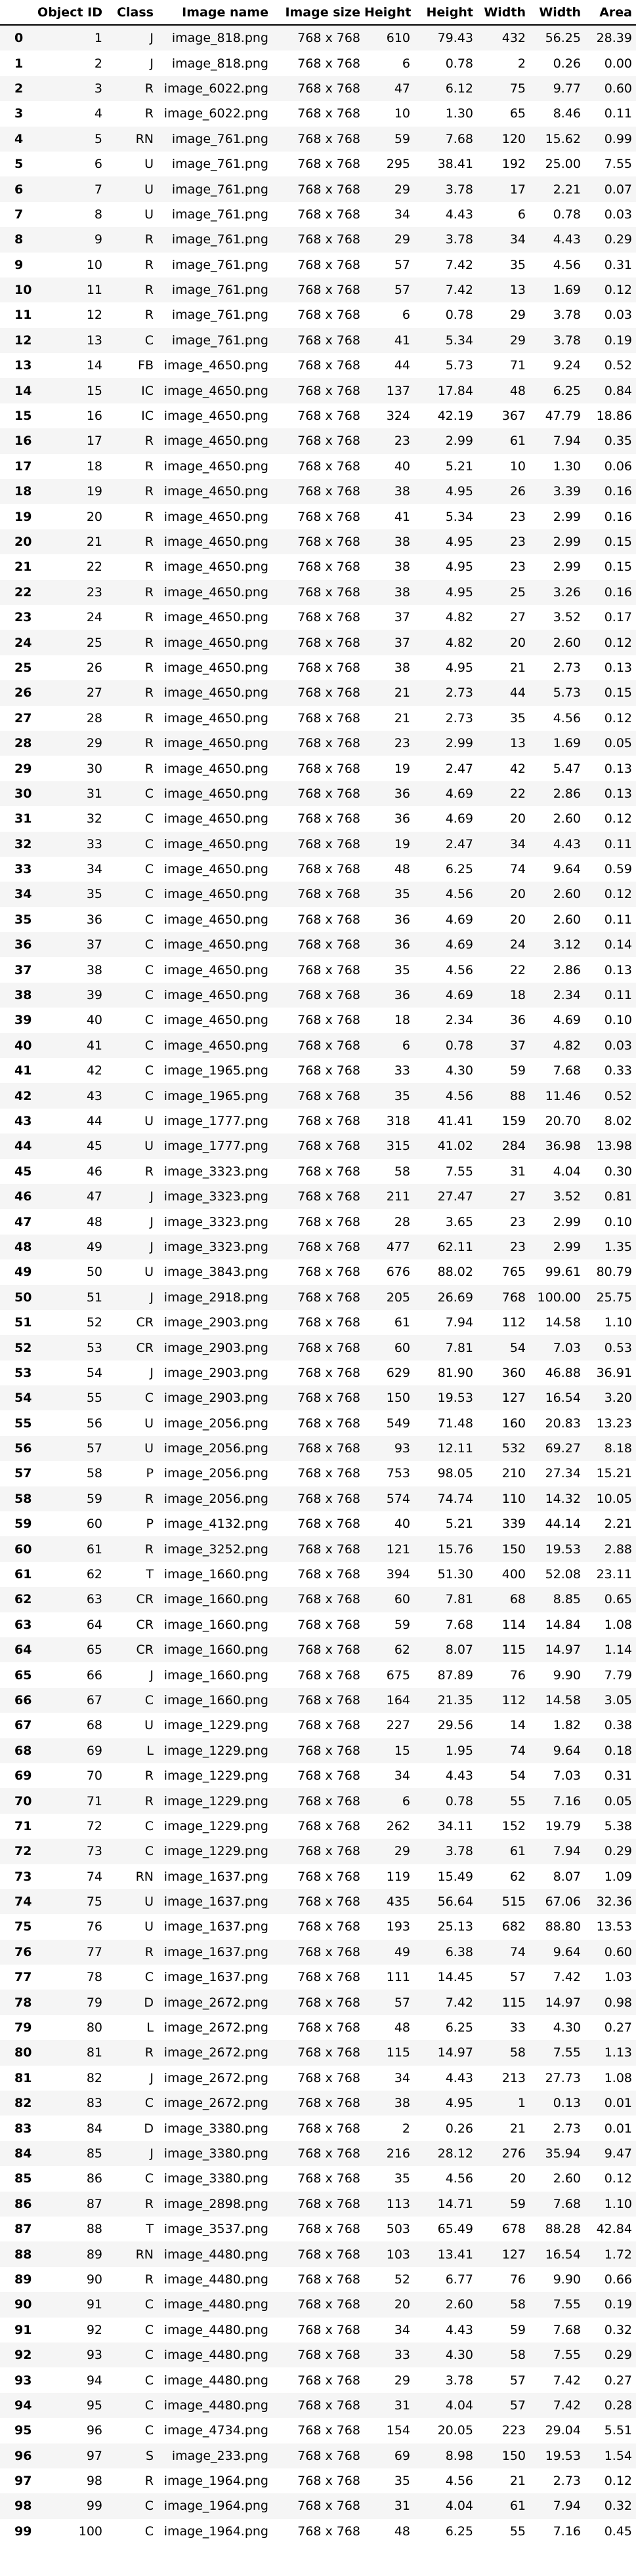  I want to click on image-name-cell: image_2903.png, so click(216, 1322).